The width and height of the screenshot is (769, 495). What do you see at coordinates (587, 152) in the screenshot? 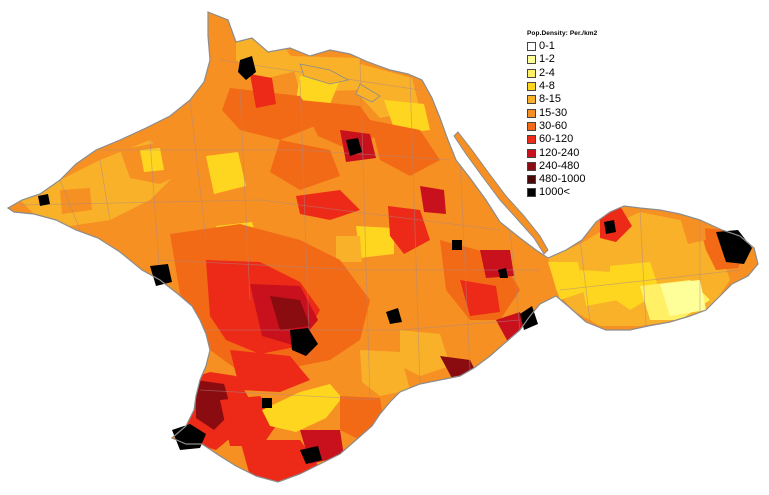
I see `legend-item: 120-240` at bounding box center [587, 152].